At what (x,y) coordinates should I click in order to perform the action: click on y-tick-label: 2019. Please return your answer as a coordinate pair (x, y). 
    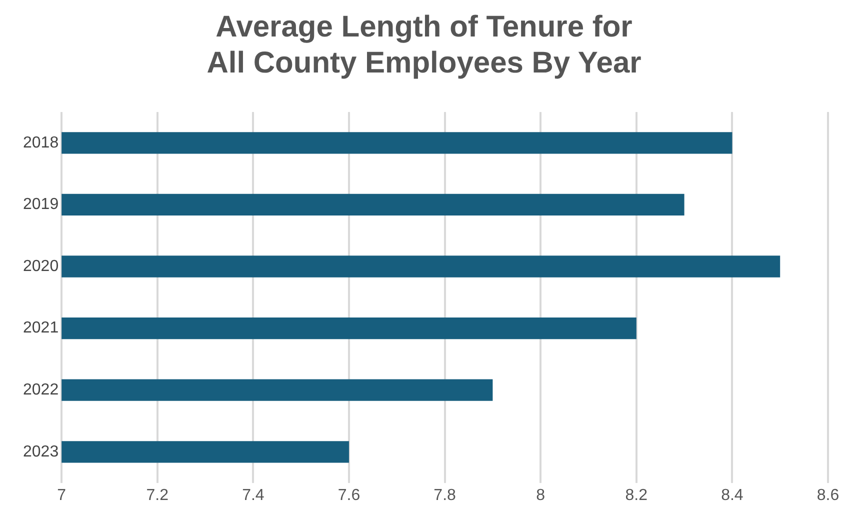
    Looking at the image, I should click on (41, 205).